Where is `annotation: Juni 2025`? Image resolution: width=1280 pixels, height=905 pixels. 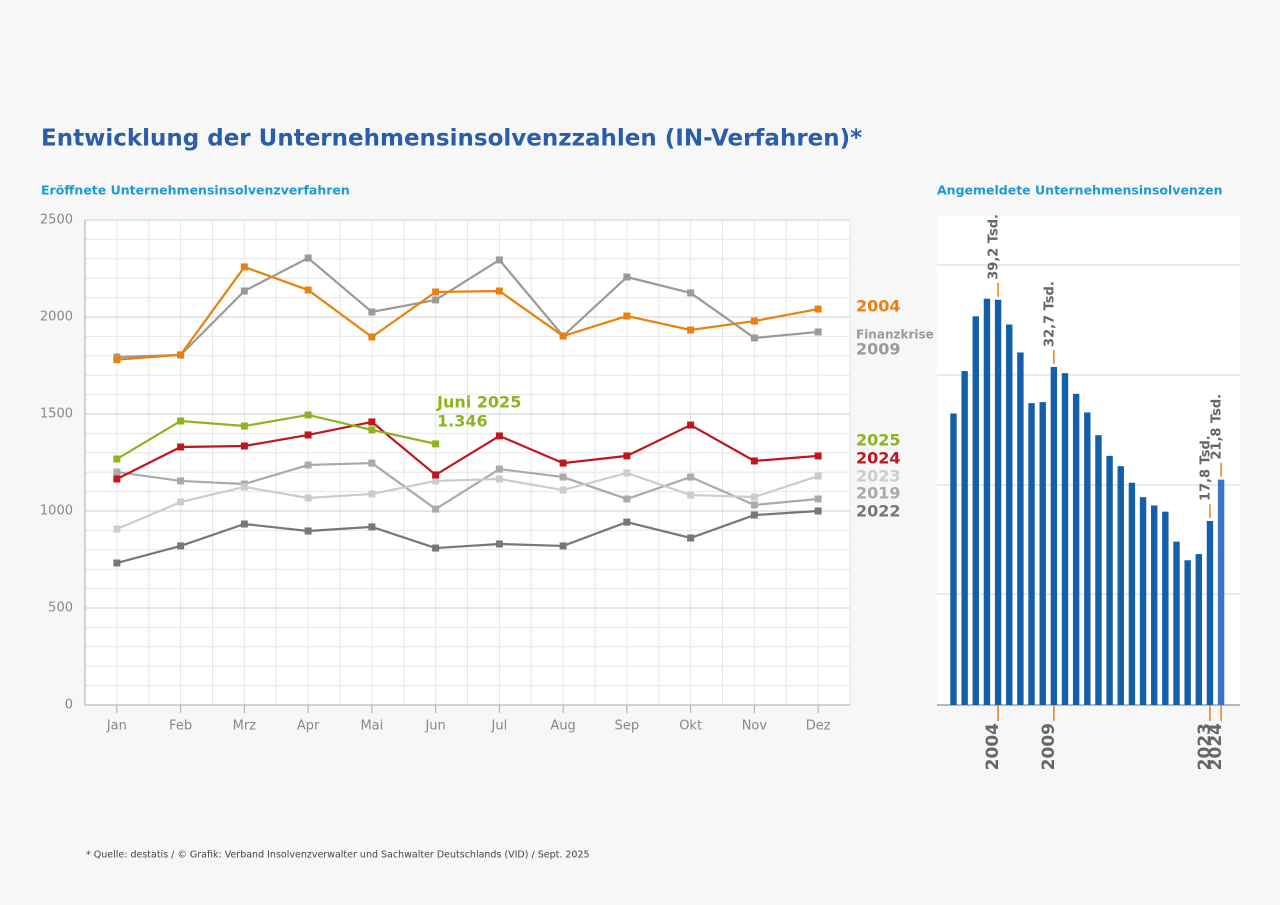 annotation: Juni 2025 is located at coordinates (478, 402).